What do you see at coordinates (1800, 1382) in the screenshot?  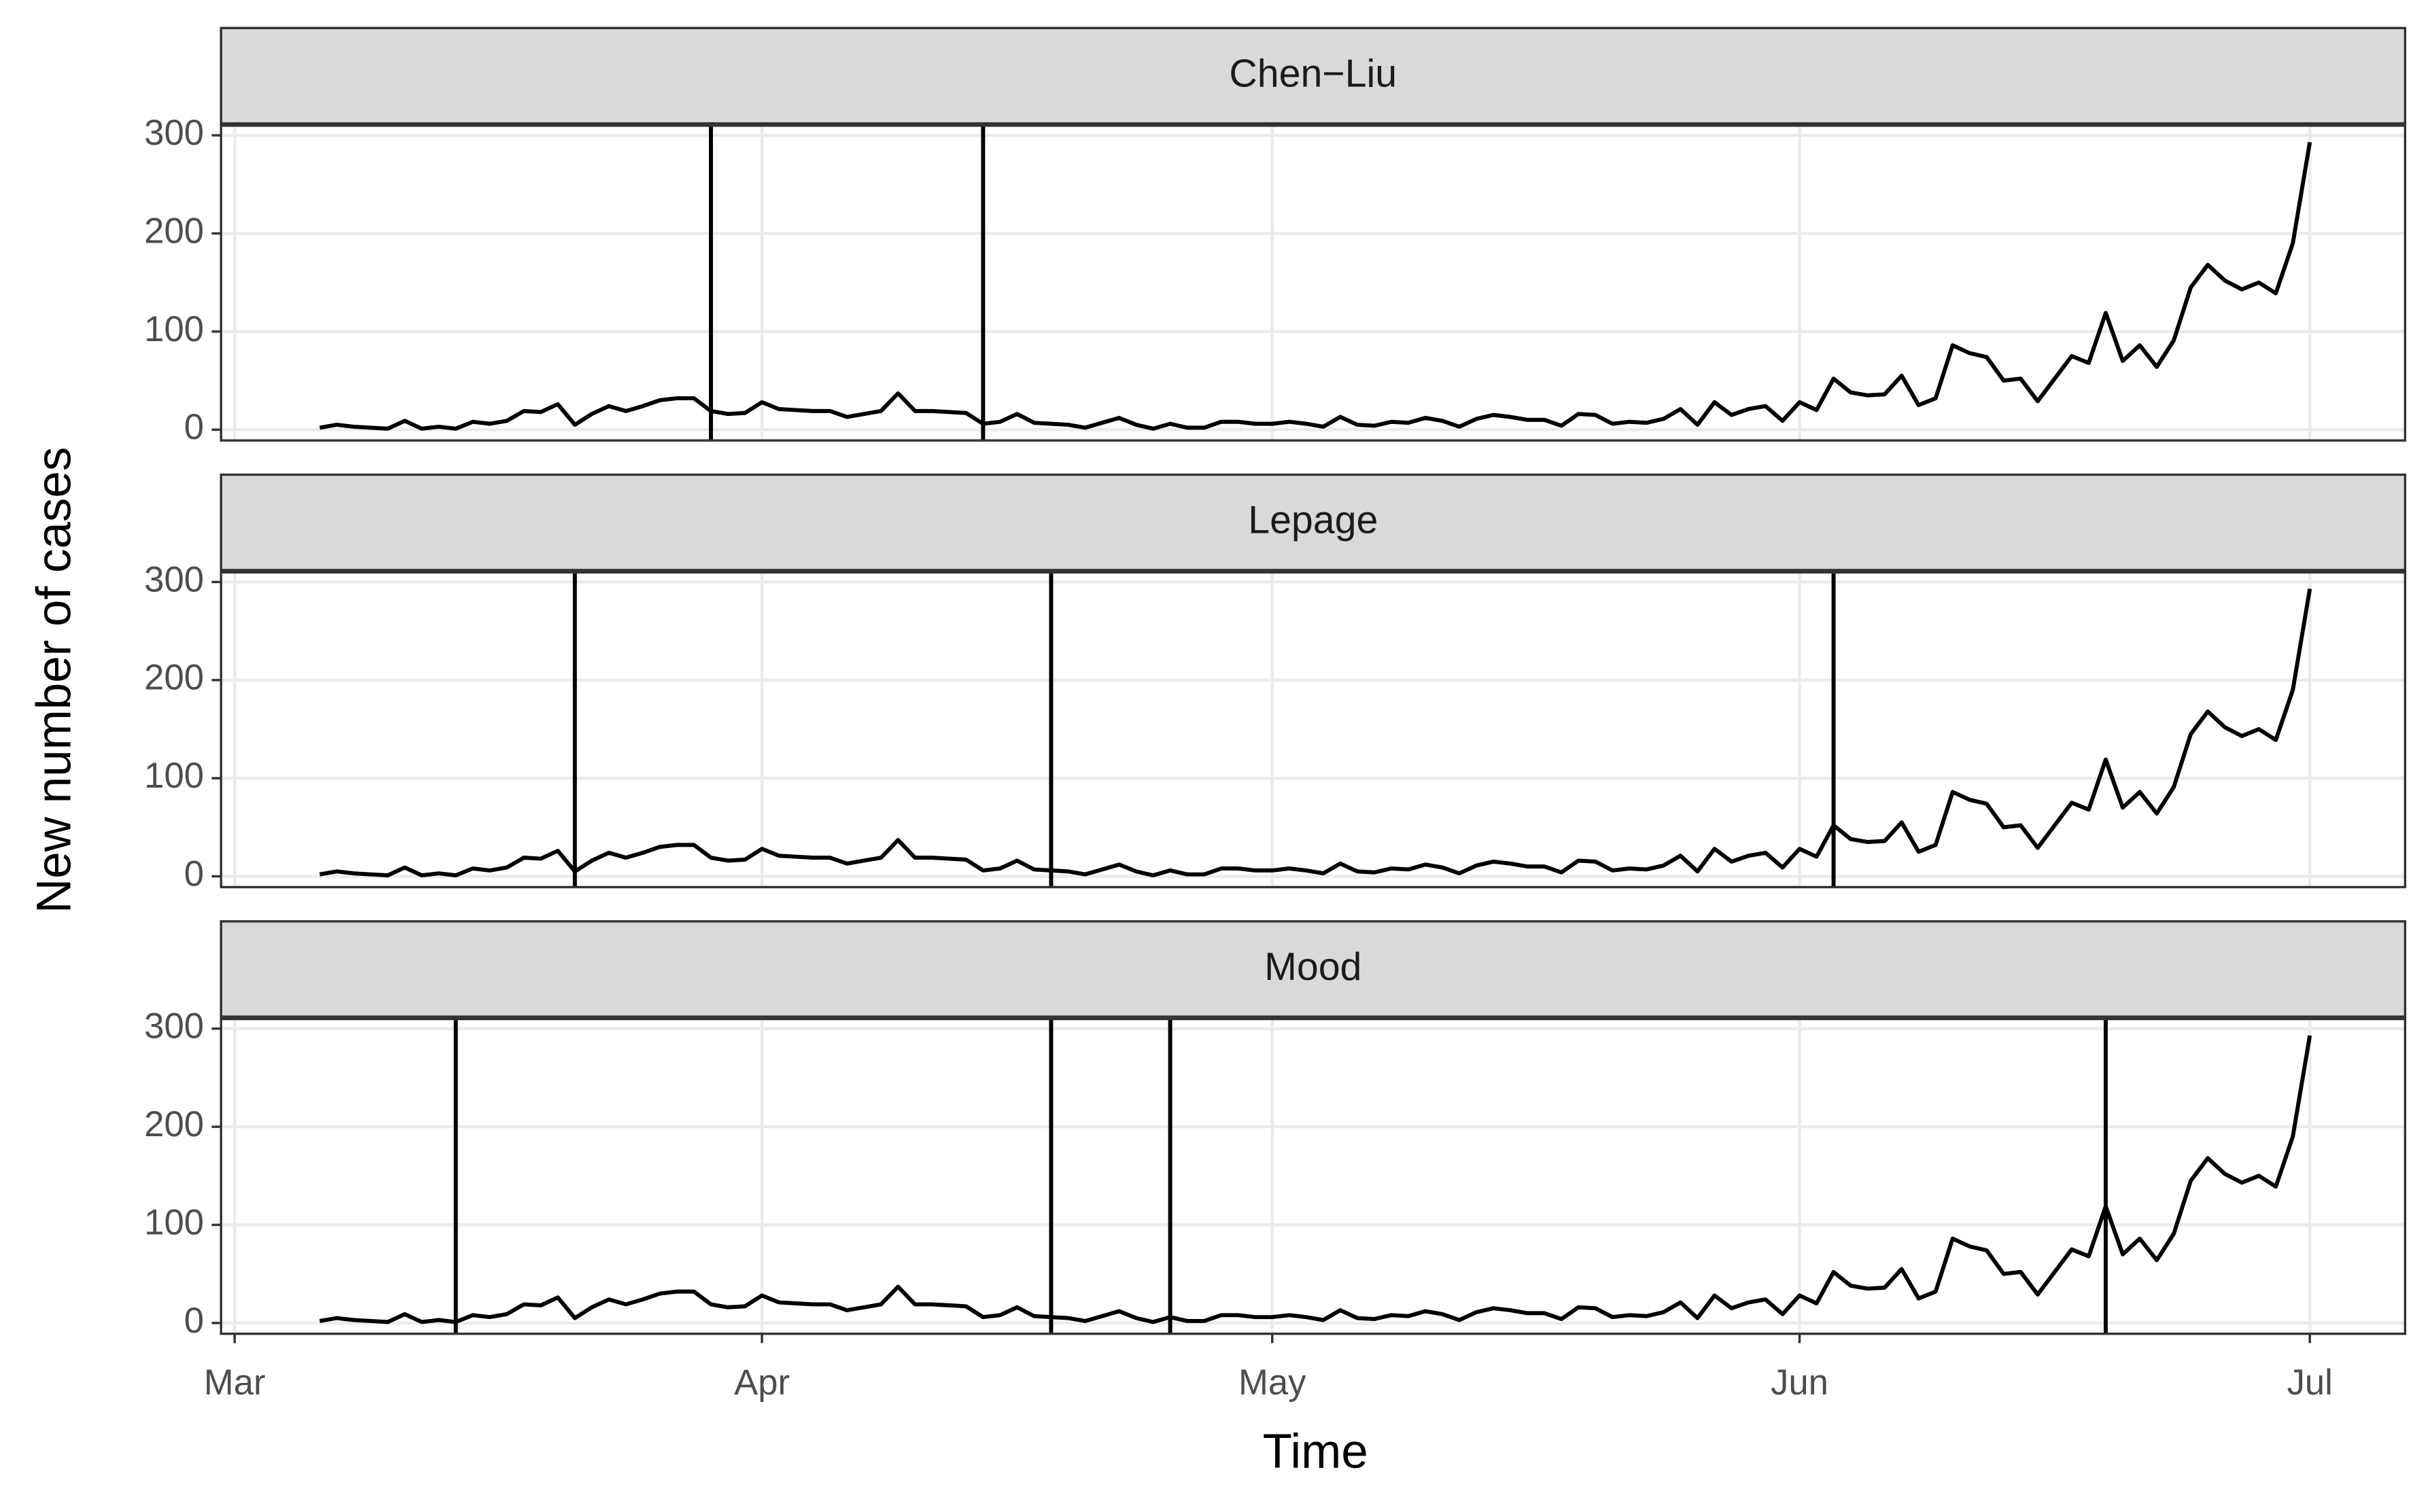 I see `x-tick-label: Jun` at bounding box center [1800, 1382].